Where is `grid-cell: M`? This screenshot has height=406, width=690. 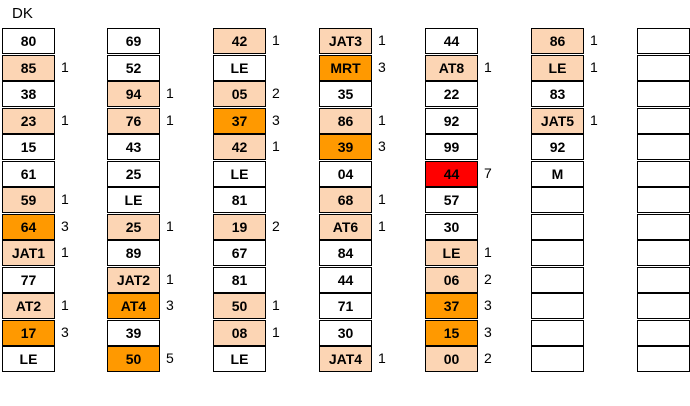 grid-cell: M is located at coordinates (557, 174).